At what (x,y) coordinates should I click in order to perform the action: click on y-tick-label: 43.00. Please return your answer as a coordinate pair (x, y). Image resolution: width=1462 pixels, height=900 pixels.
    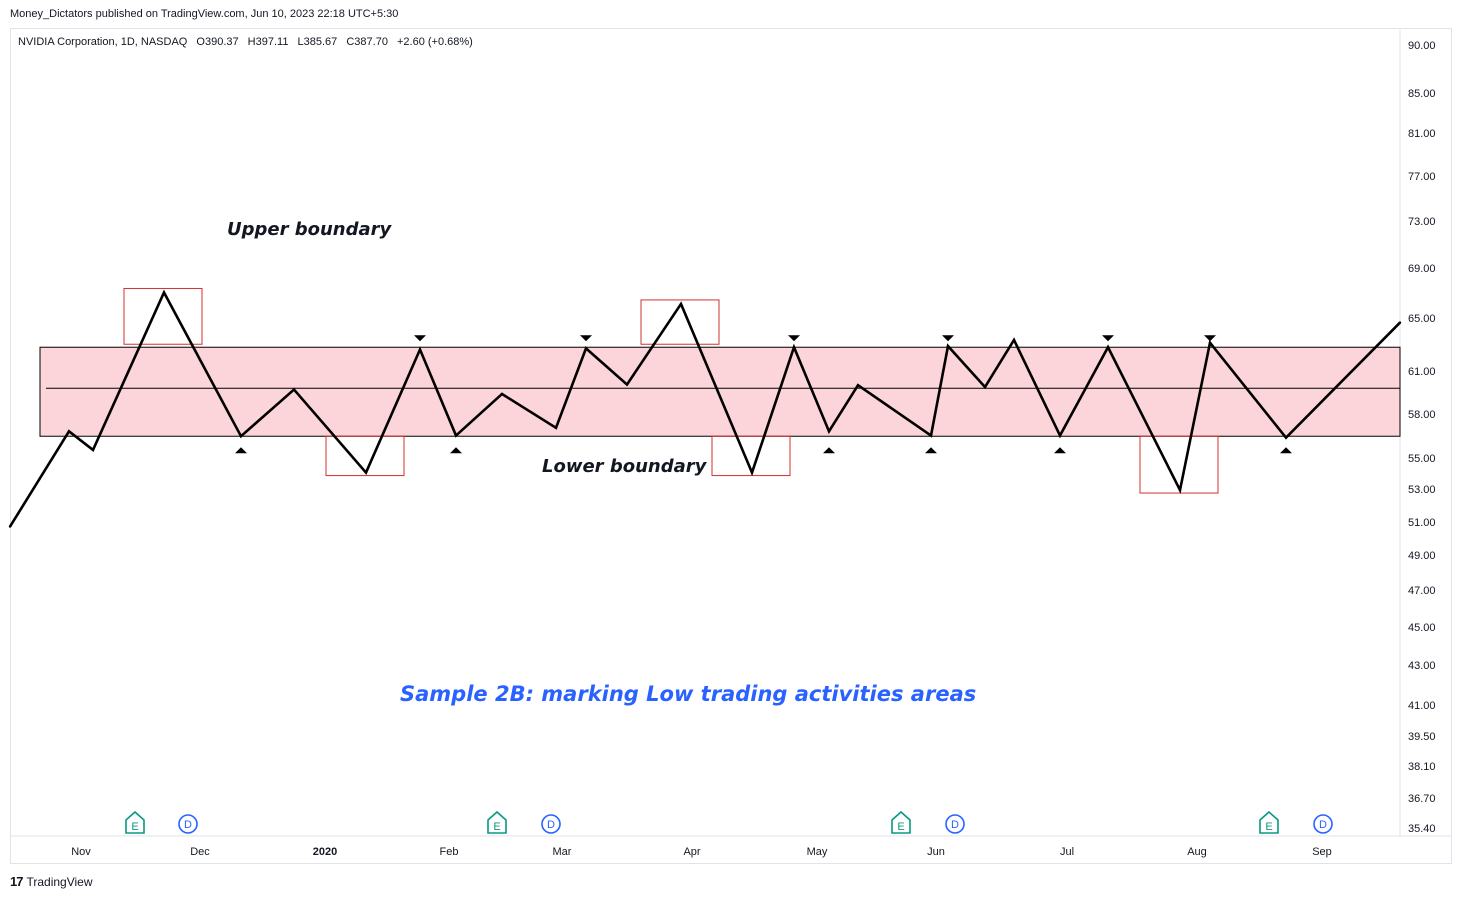
    Looking at the image, I should click on (1422, 666).